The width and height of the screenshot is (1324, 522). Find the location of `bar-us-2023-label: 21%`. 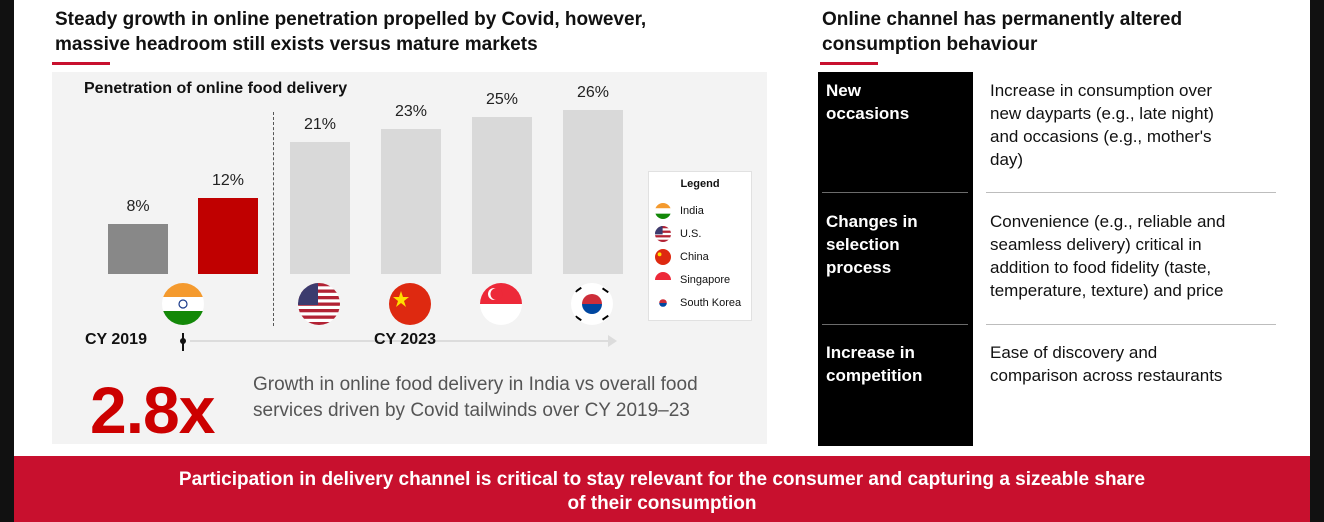

bar-us-2023-label: 21% is located at coordinates (320, 124).